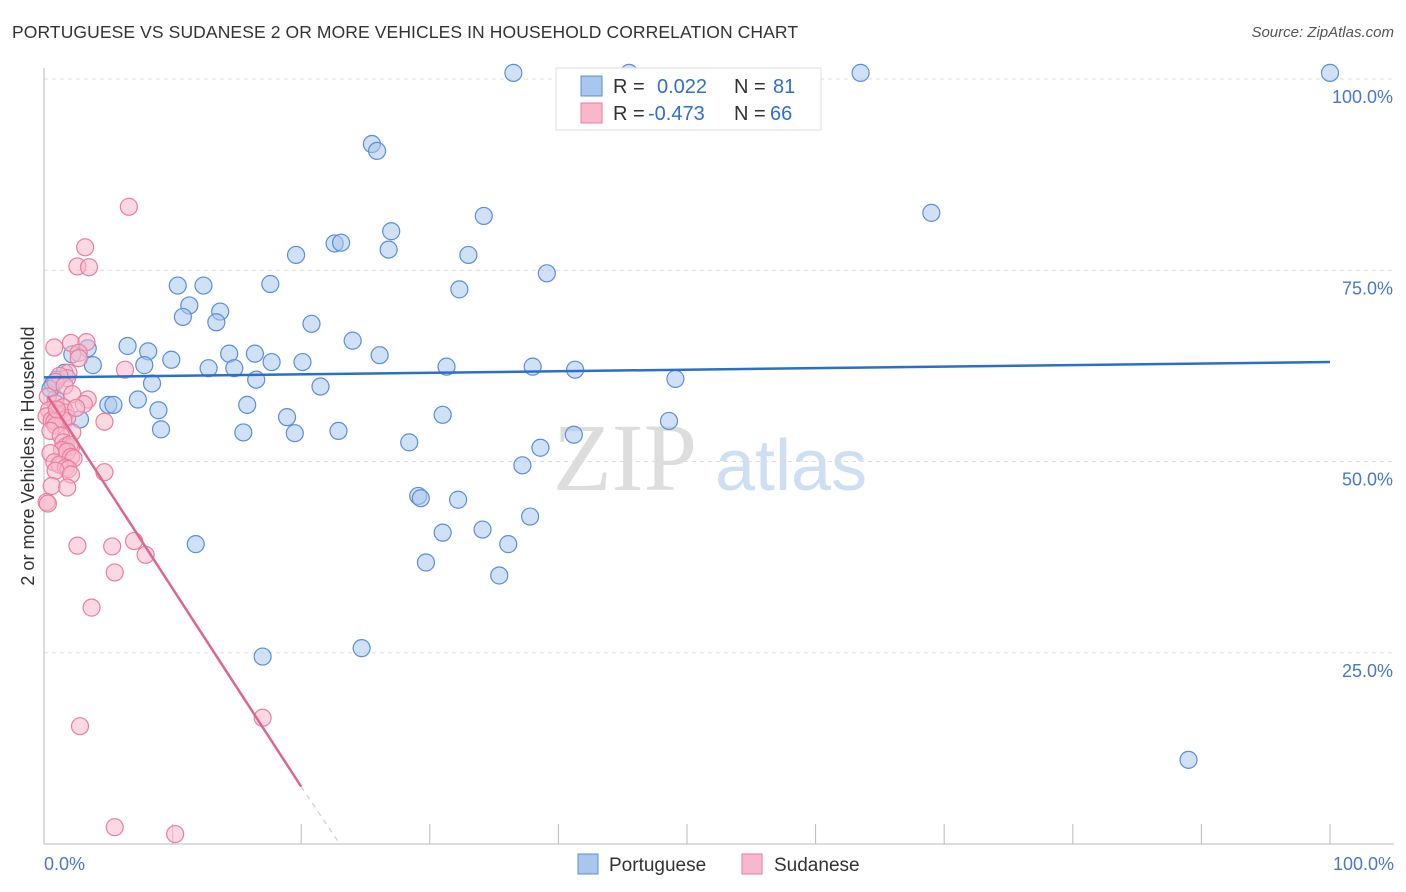  Describe the element at coordinates (682, 87) in the screenshot. I see `legend-r-value-portuguese: 0.022` at that location.